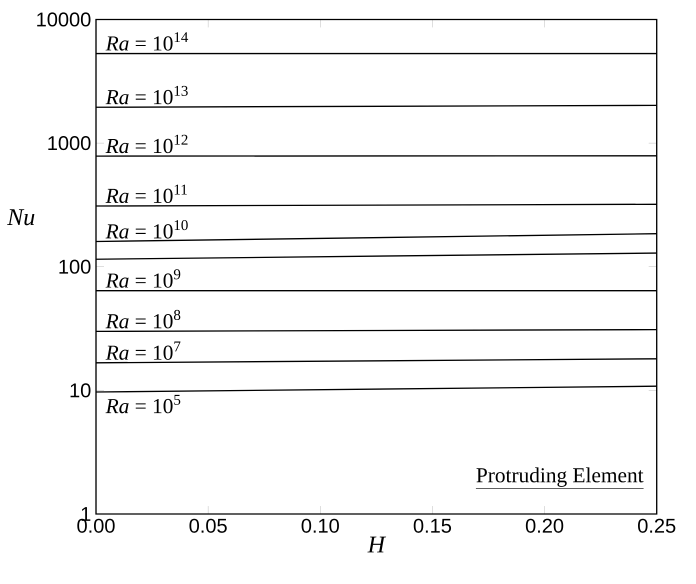 The image size is (696, 584). Describe the element at coordinates (63, 19) in the screenshot. I see `y-tick-label: 10000` at that location.